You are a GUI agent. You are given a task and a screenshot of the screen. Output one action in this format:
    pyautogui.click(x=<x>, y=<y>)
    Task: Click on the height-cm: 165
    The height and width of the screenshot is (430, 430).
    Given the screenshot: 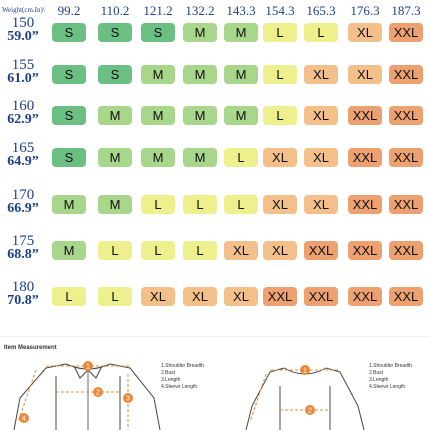 What is the action you would take?
    pyautogui.click(x=23, y=148)
    